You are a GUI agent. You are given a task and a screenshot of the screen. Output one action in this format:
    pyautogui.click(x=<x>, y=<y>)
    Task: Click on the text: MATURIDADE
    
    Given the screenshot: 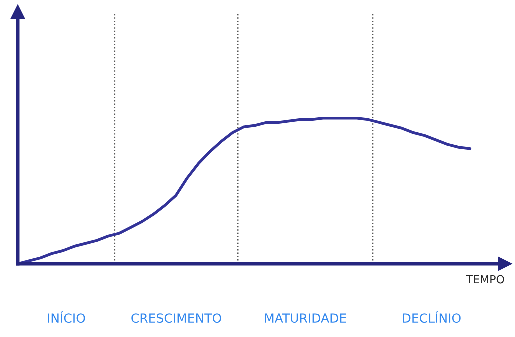 What is the action you would take?
    pyautogui.click(x=305, y=319)
    